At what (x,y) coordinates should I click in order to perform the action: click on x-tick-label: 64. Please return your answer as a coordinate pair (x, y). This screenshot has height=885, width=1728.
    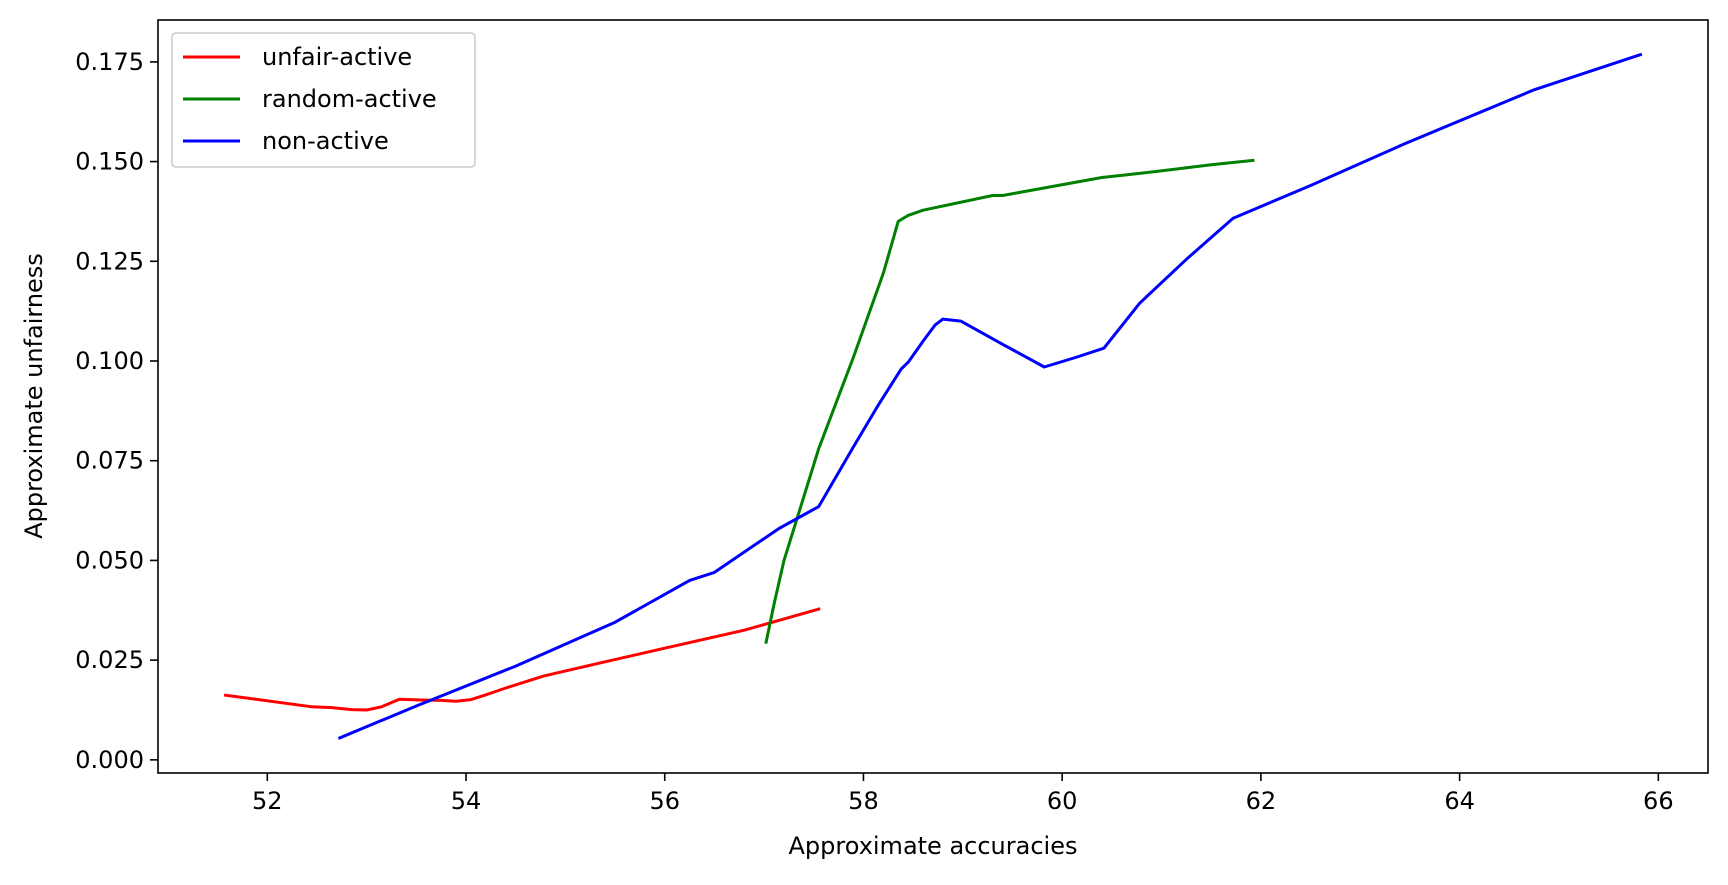
    Looking at the image, I should click on (1459, 801).